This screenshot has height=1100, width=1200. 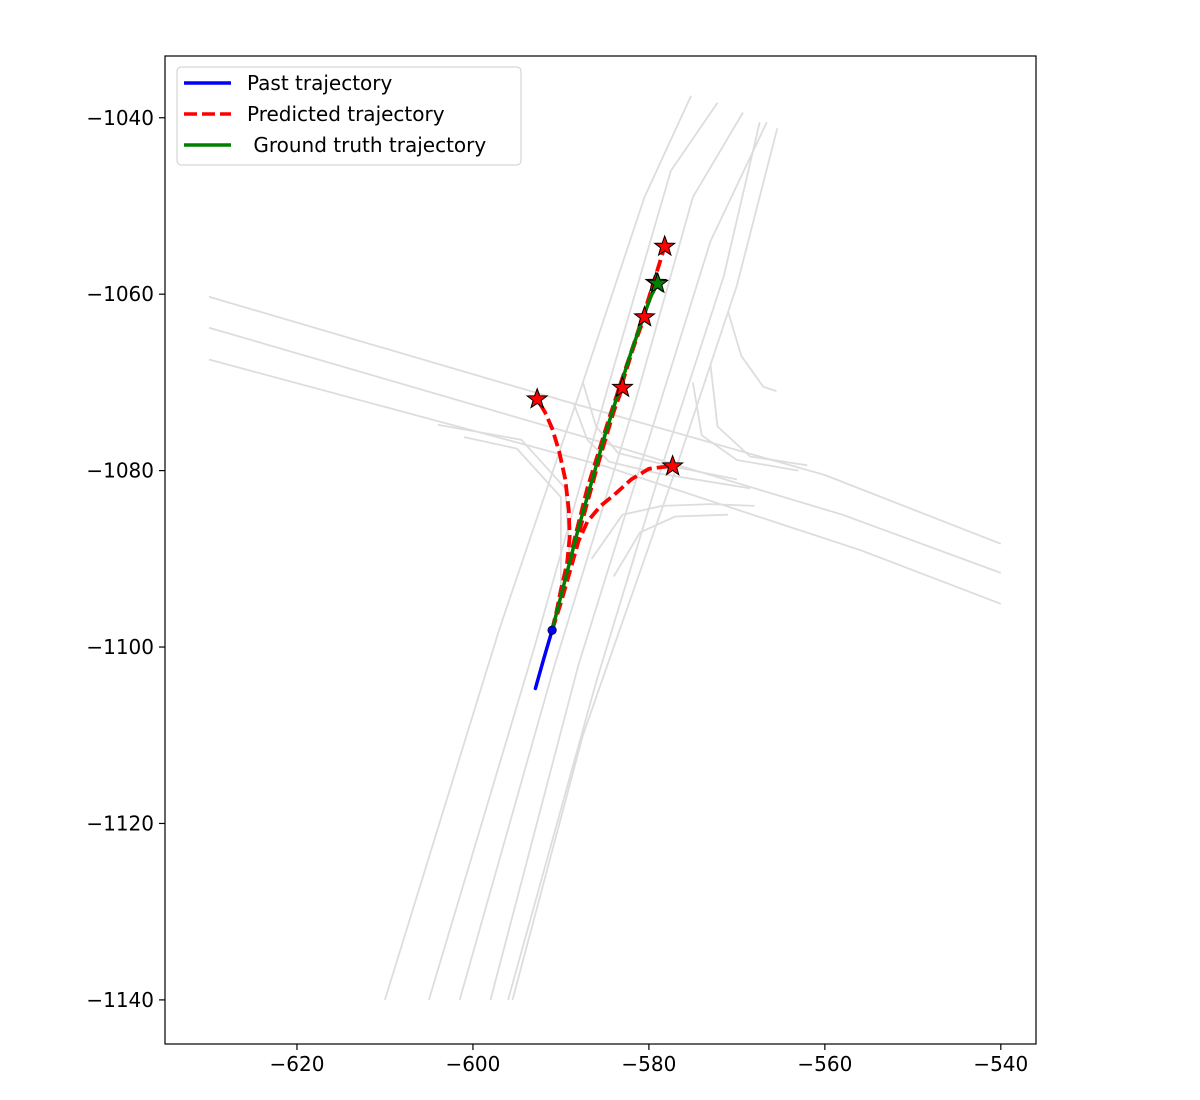 What do you see at coordinates (648, 1064) in the screenshot?
I see `x-tick-label: −580` at bounding box center [648, 1064].